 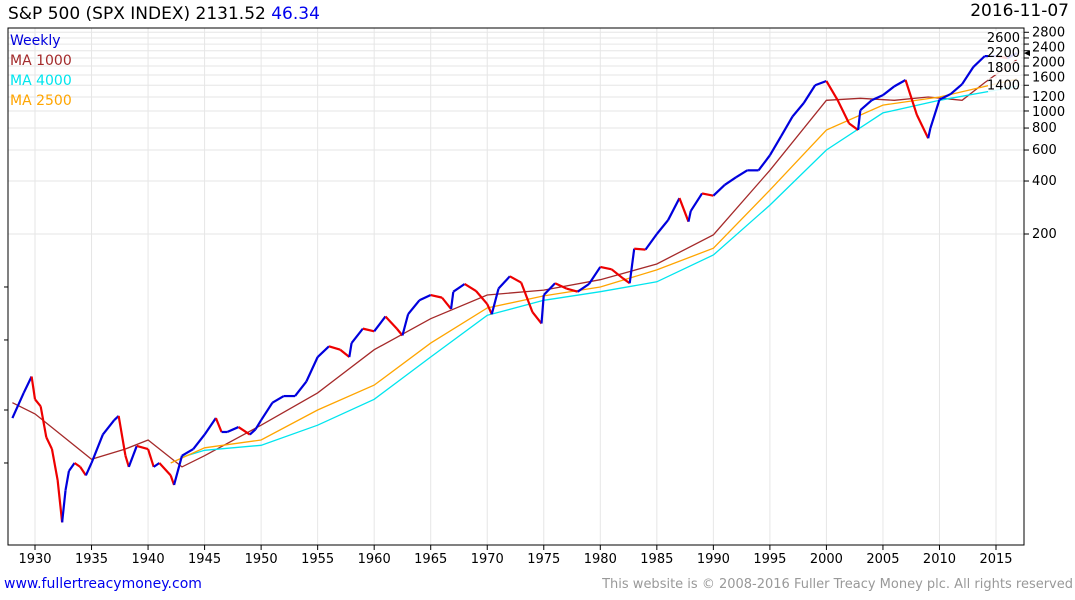 I want to click on y-tick-label: 1000, so click(x=1048, y=112).